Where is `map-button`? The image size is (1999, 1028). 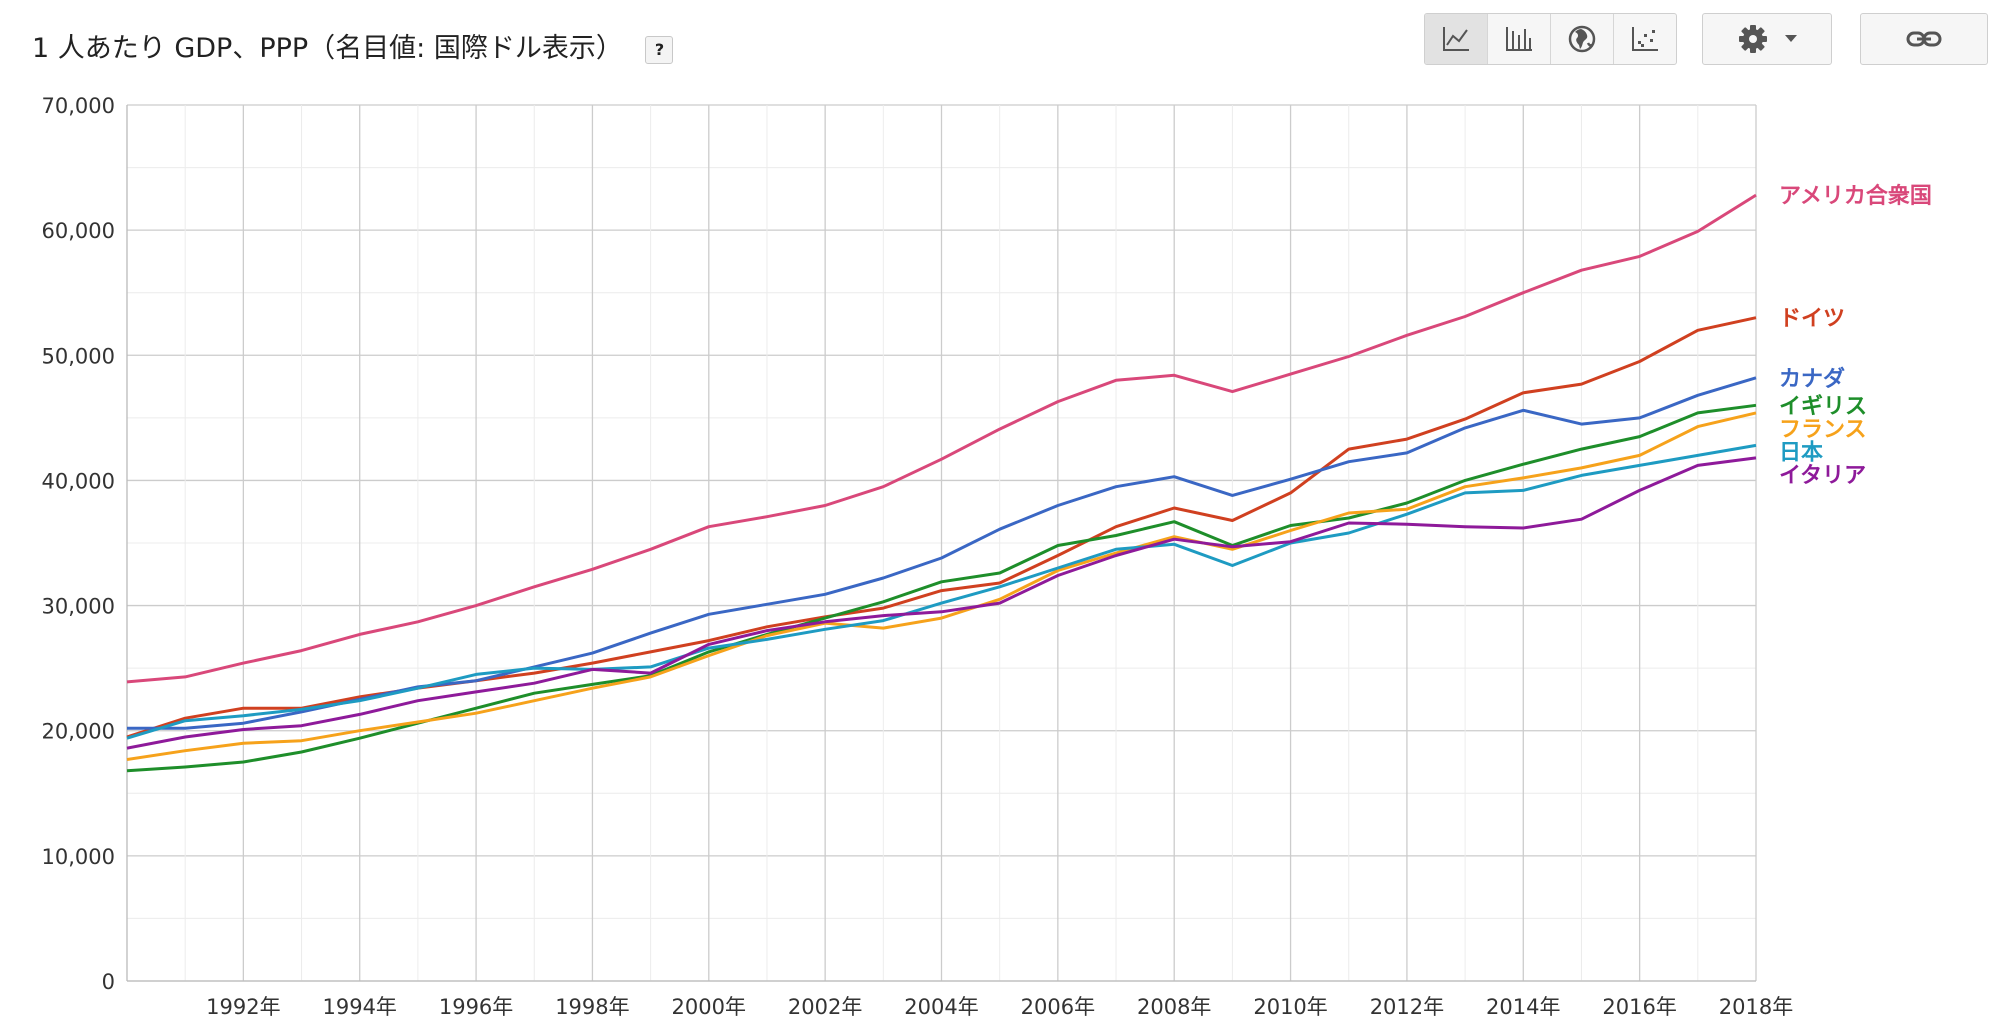 map-button is located at coordinates (1582, 39).